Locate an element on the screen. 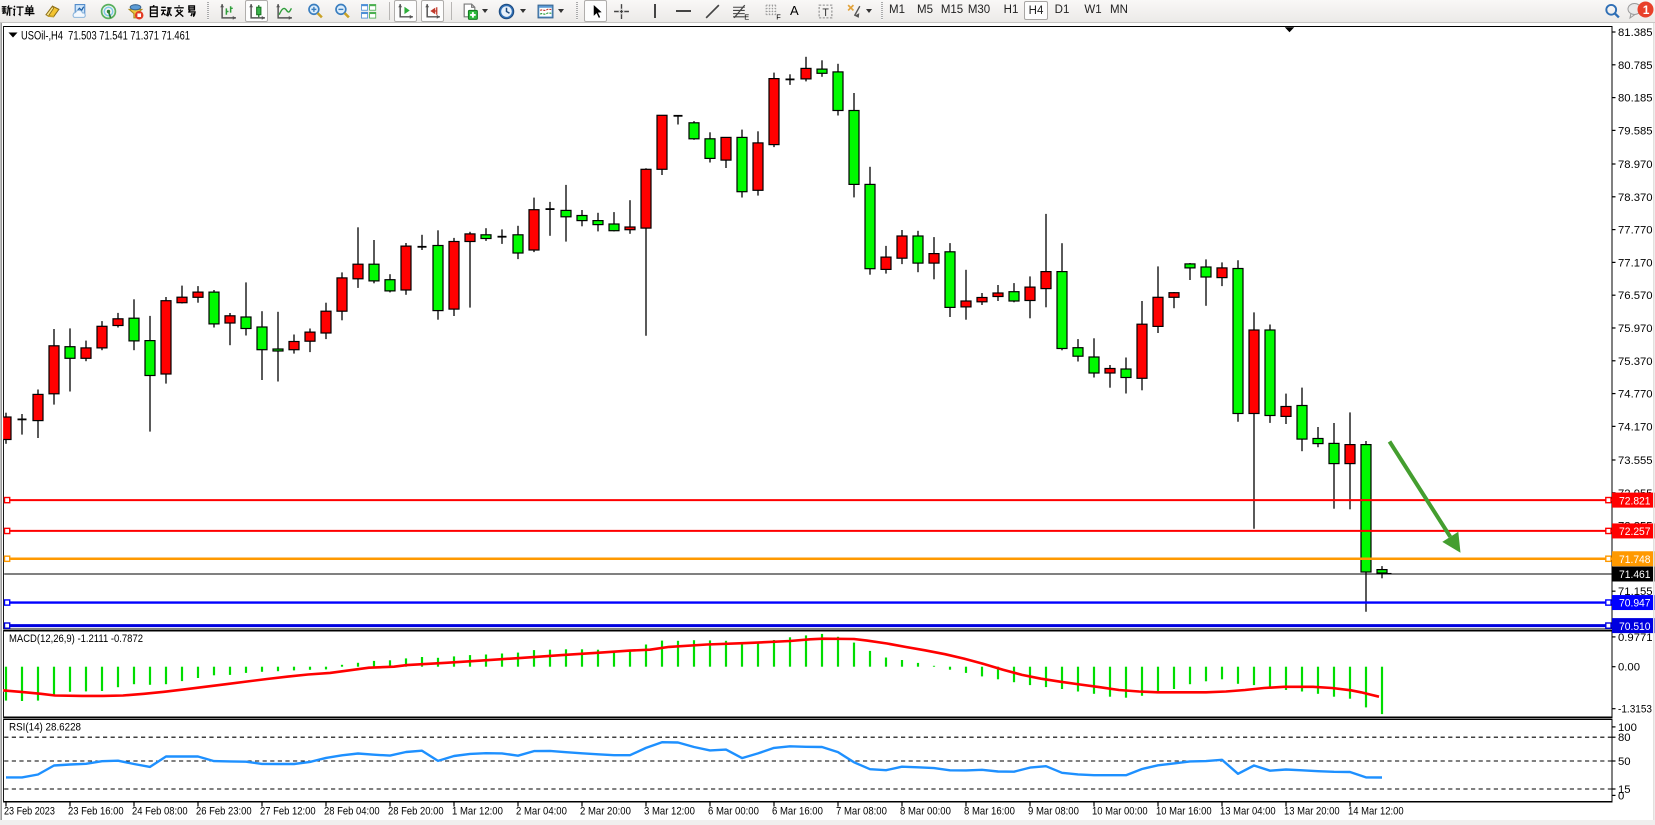  svg-text: 71.461 is located at coordinates (1635, 575).